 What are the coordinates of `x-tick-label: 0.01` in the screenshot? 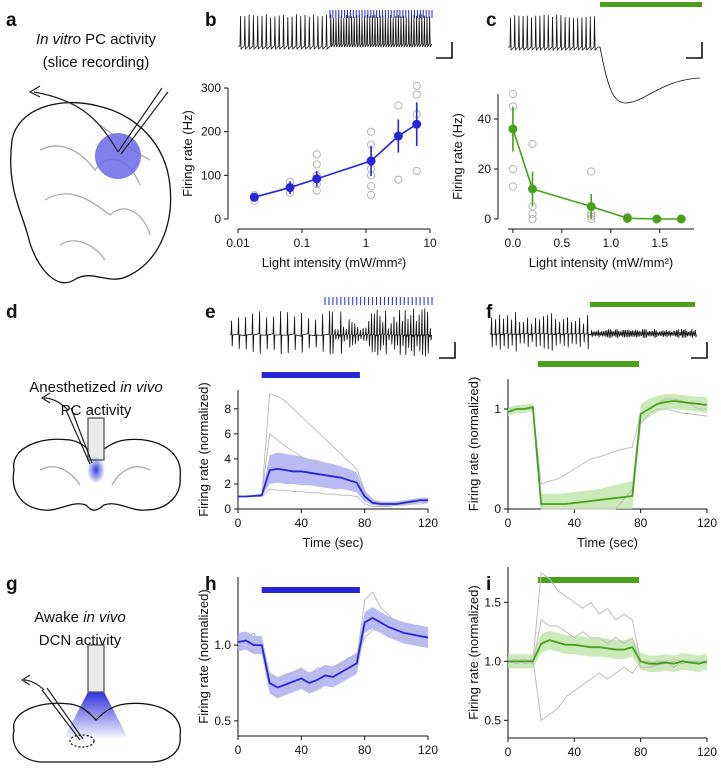 It's located at (238, 243).